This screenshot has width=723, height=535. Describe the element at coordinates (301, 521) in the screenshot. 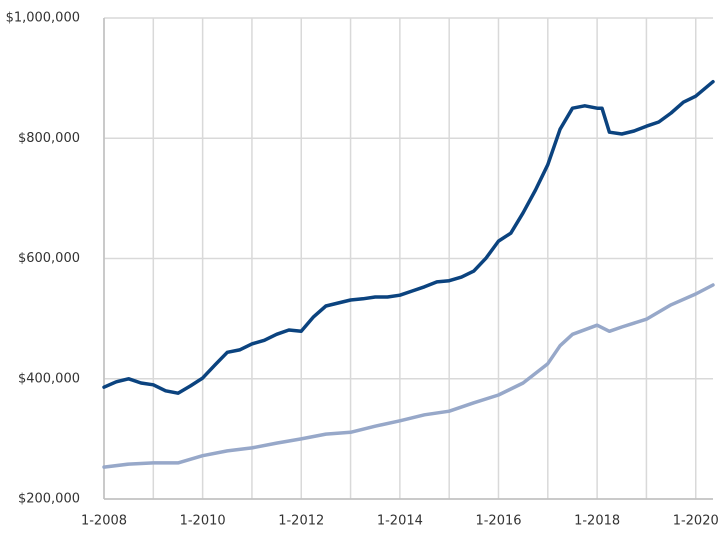

I see `x-tick-label: 1-2012` at that location.